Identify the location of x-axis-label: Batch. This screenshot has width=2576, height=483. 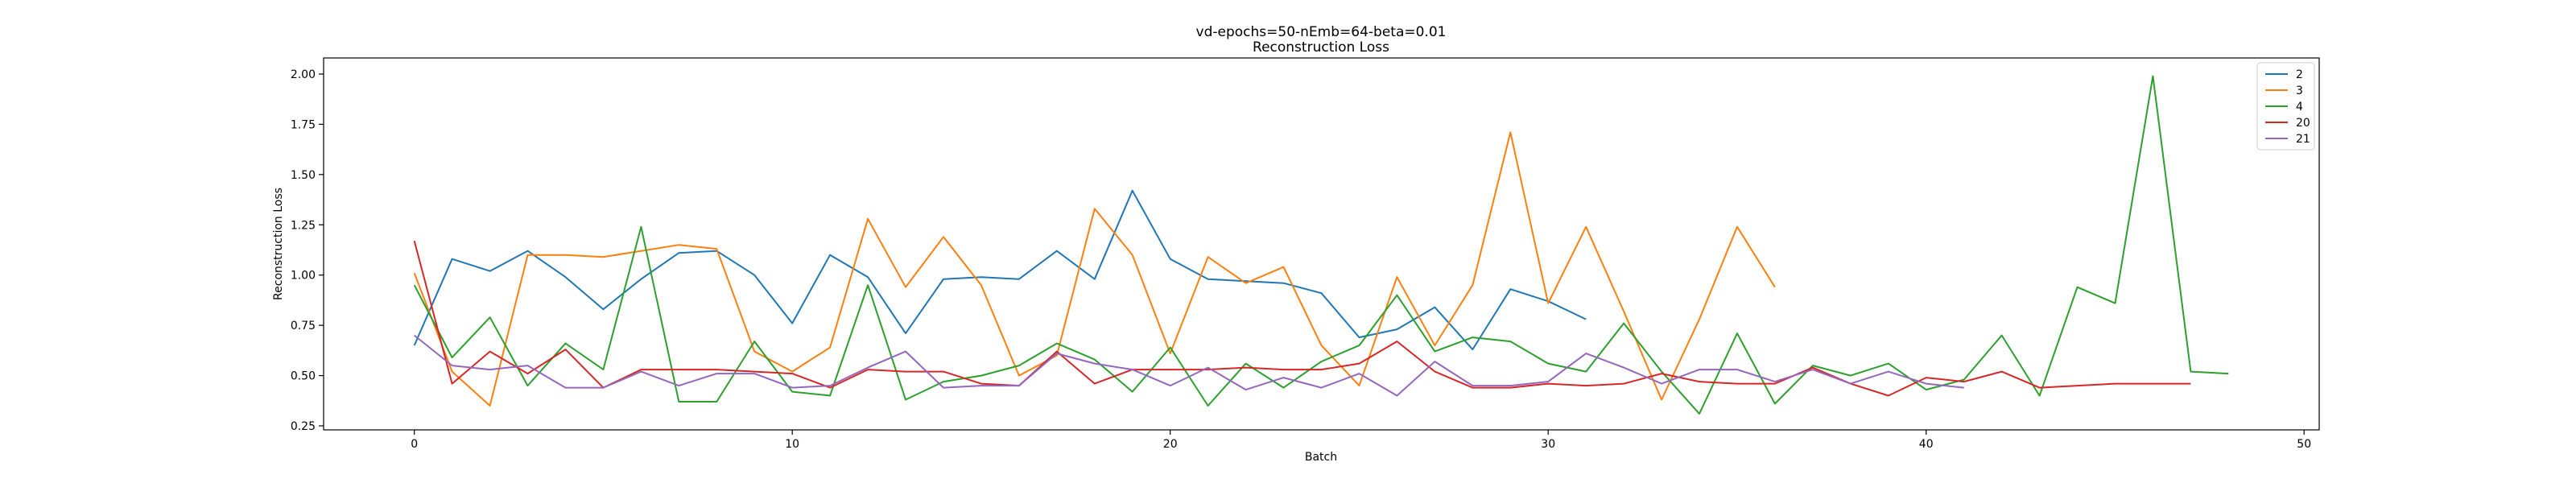
(1321, 457).